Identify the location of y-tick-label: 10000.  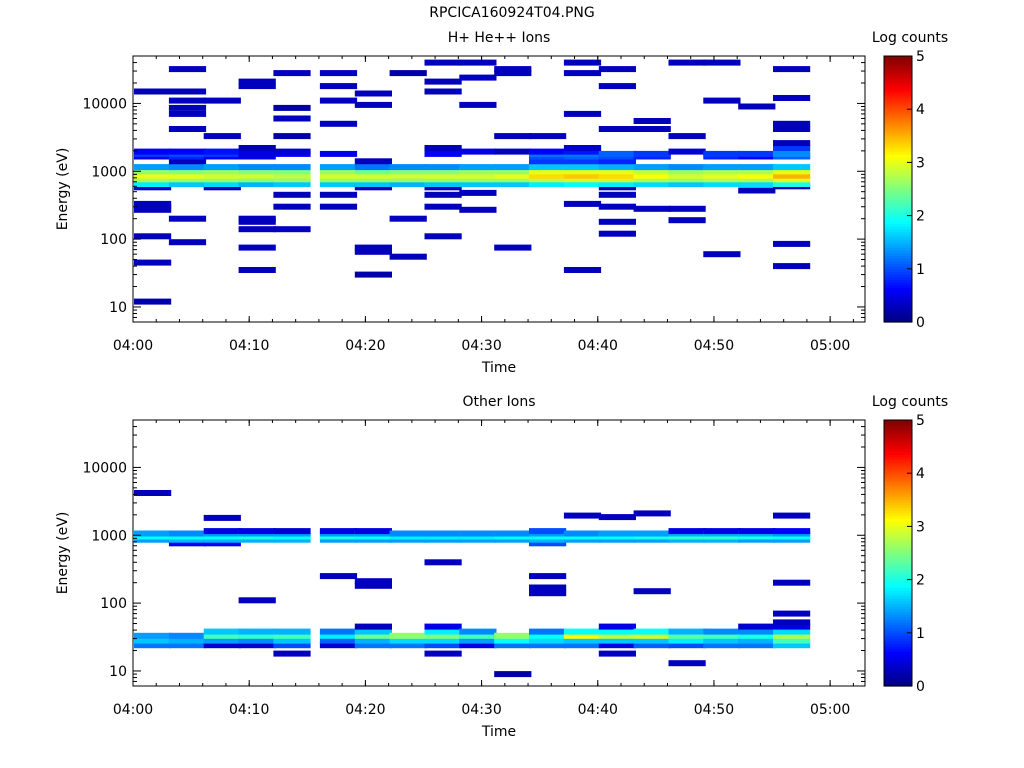
(104, 468).